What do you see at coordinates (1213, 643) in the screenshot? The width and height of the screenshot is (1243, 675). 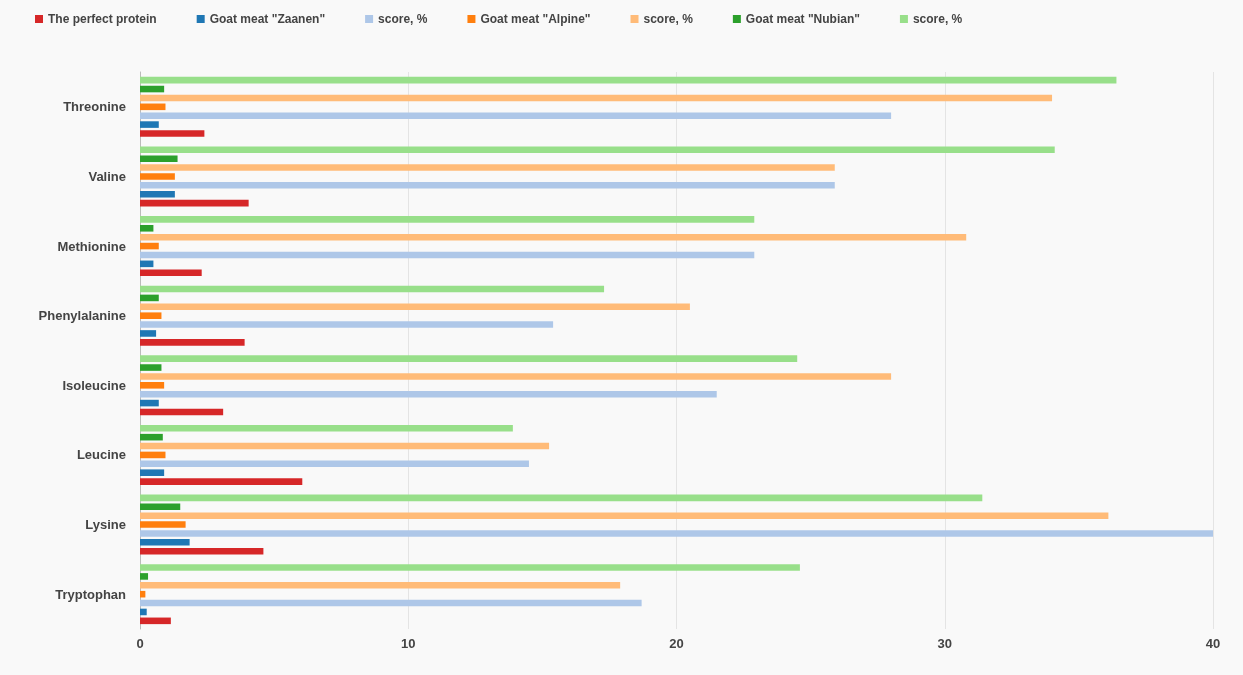 I see `x-tick-label: 40` at bounding box center [1213, 643].